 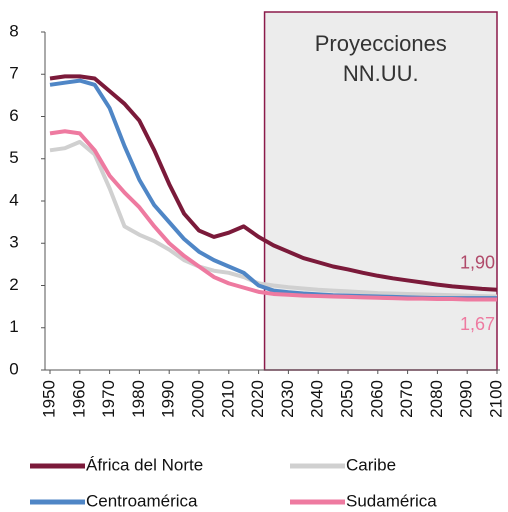 I want to click on x-tick-label: 1950, so click(x=48, y=399).